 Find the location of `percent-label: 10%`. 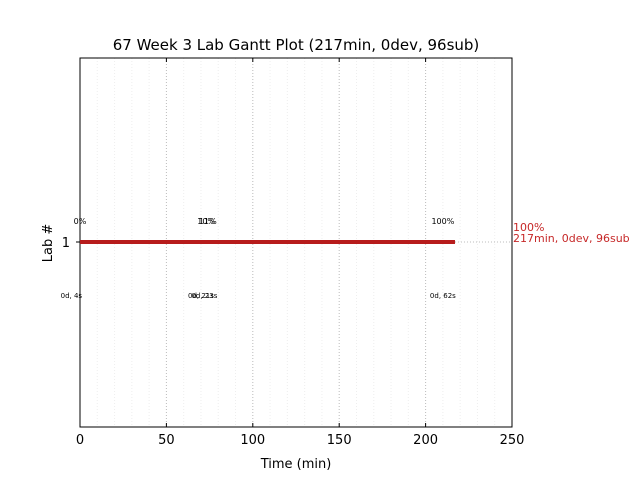

percent-label: 10% is located at coordinates (206, 221).